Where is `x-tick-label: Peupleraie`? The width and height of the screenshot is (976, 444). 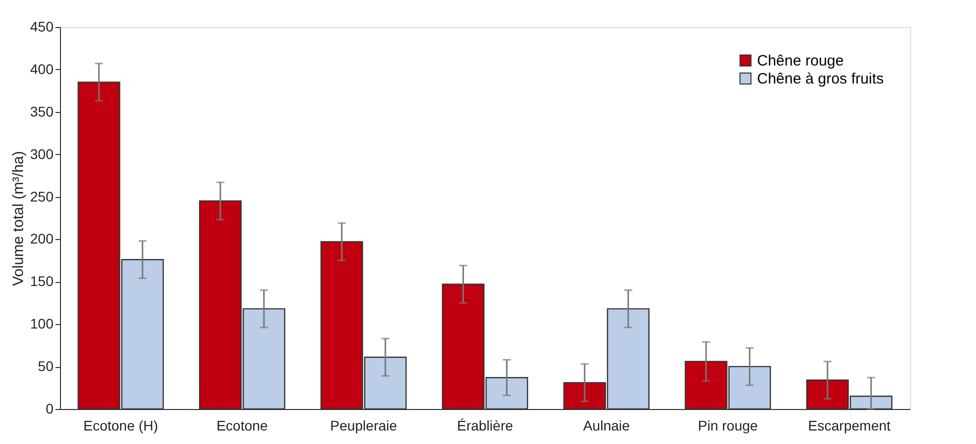 x-tick-label: Peupleraie is located at coordinates (364, 426).